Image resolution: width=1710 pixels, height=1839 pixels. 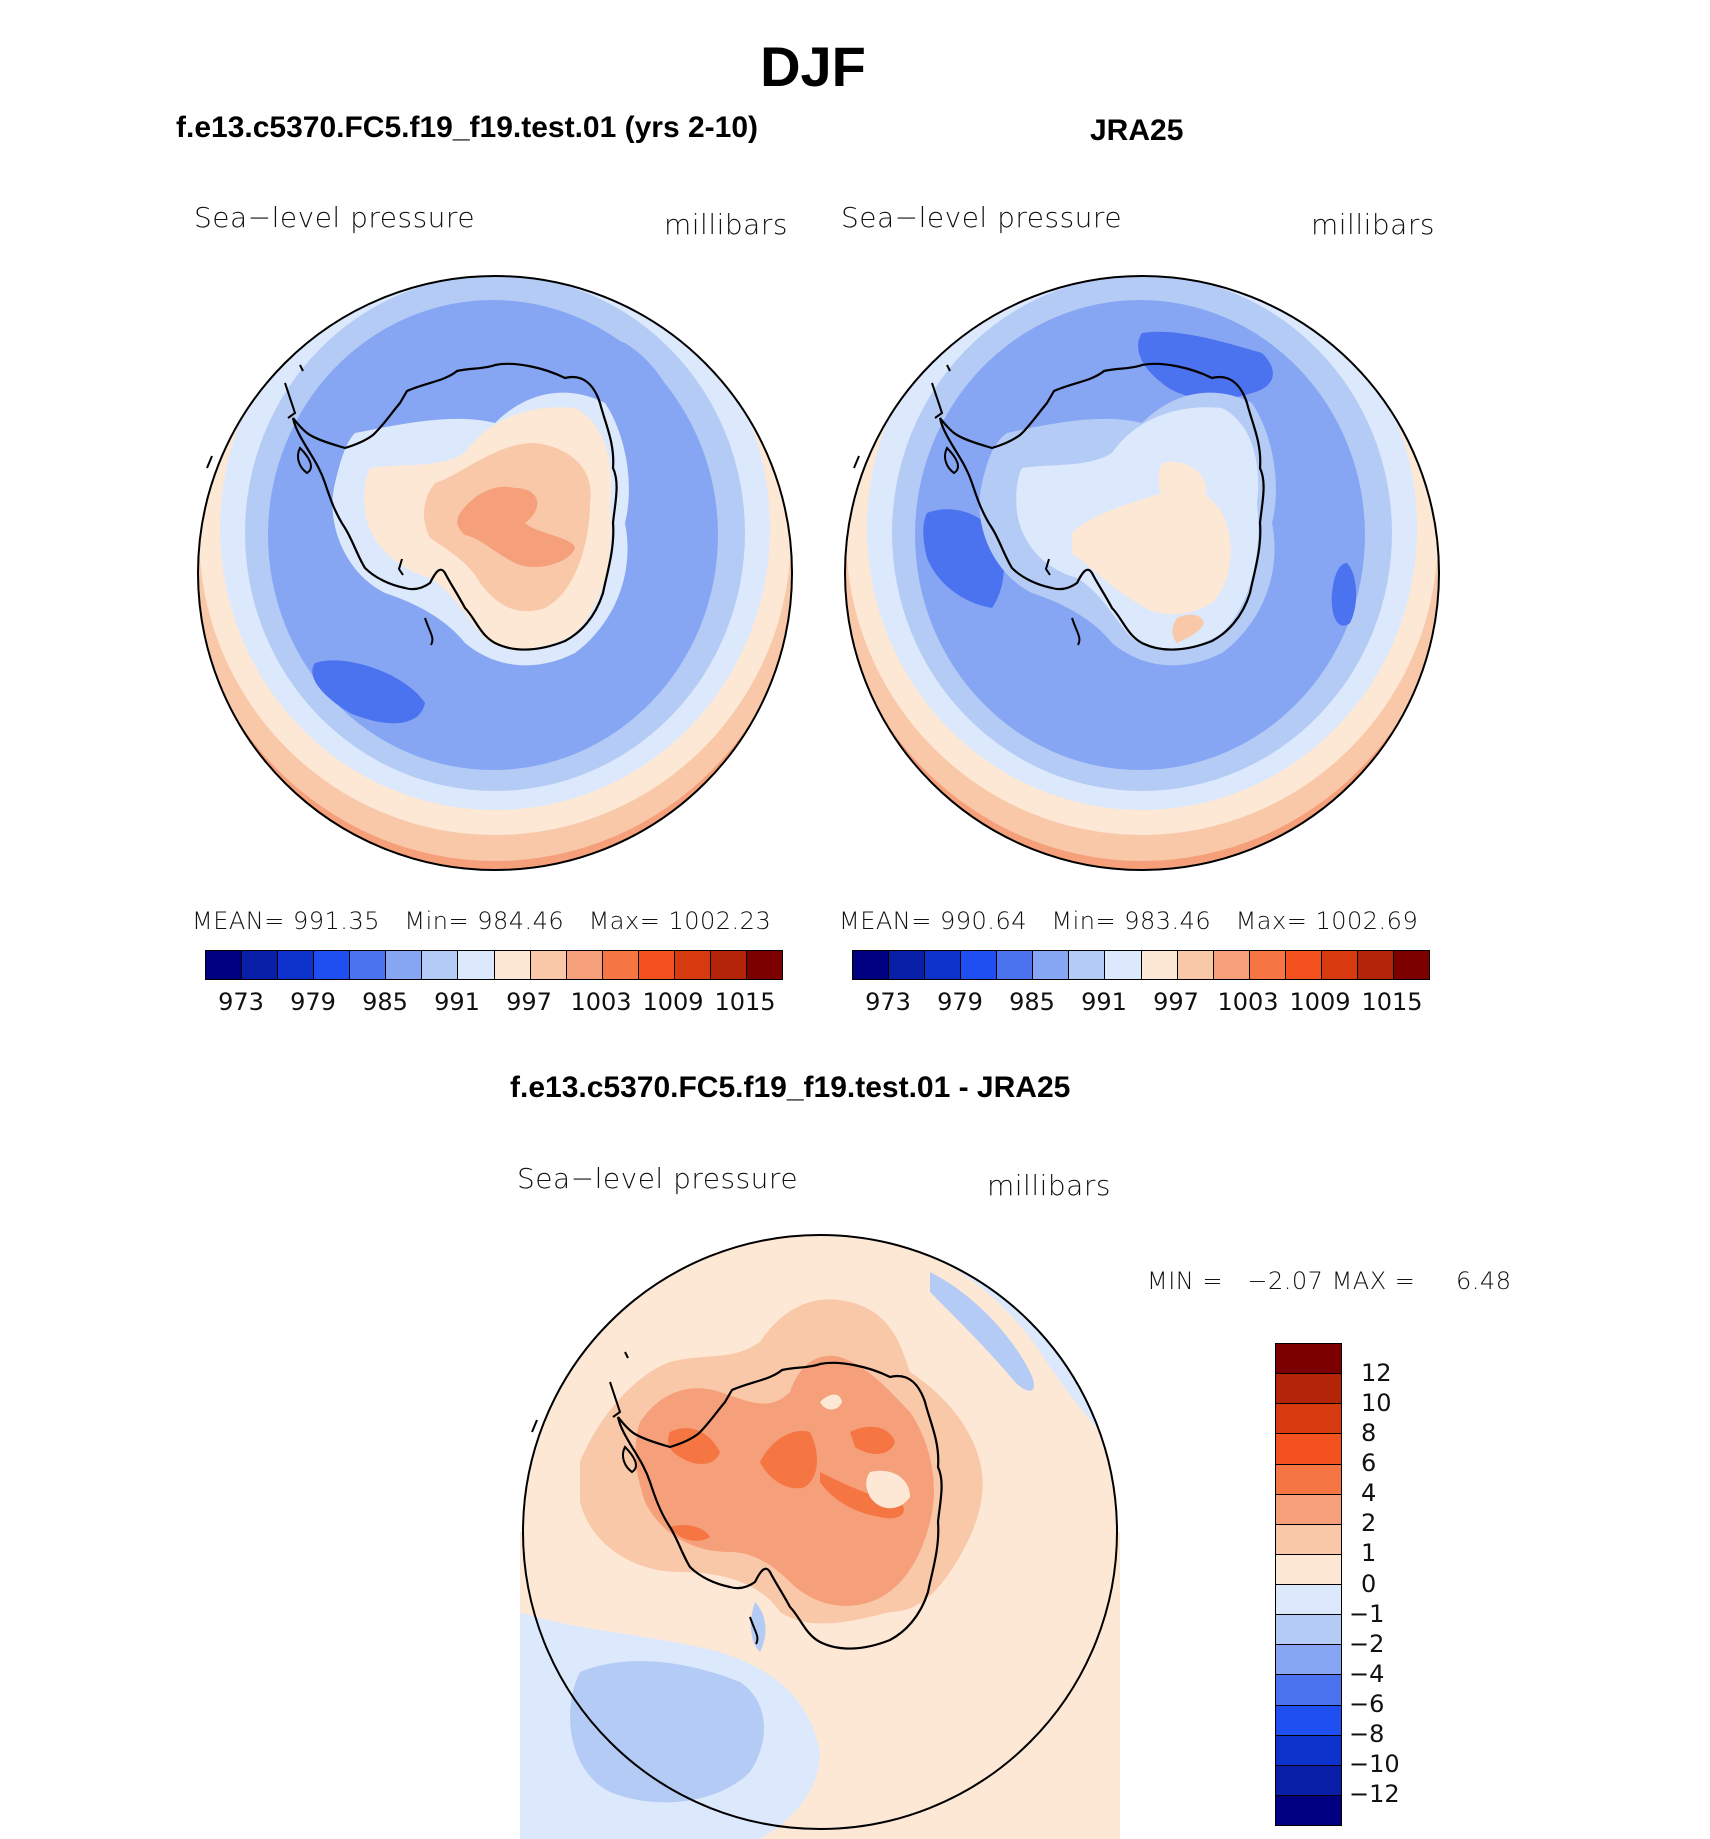 What do you see at coordinates (1049, 1185) in the screenshot?
I see `diff-units-label: millibars` at bounding box center [1049, 1185].